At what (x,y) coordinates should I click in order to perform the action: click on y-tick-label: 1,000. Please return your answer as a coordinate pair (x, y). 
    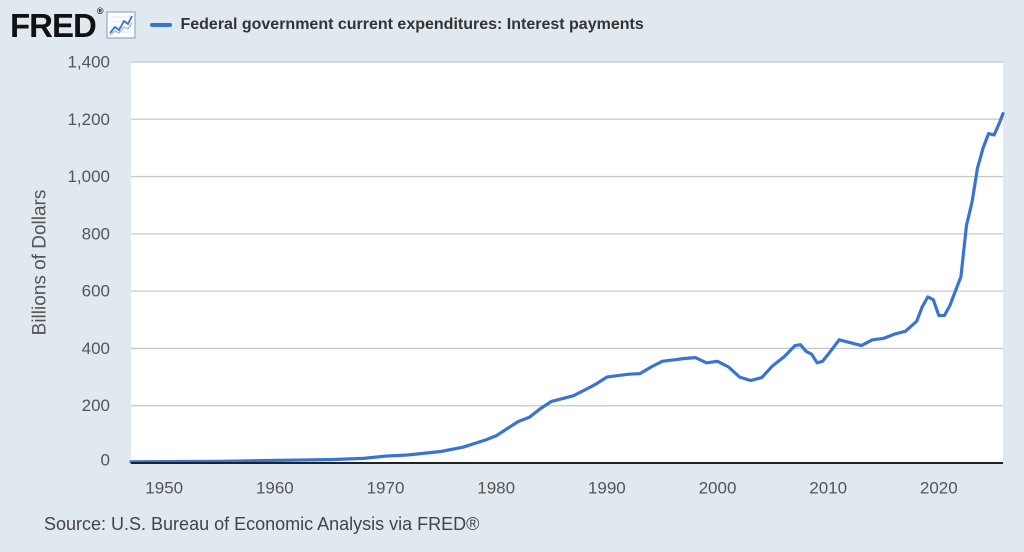
    Looking at the image, I should click on (88, 176).